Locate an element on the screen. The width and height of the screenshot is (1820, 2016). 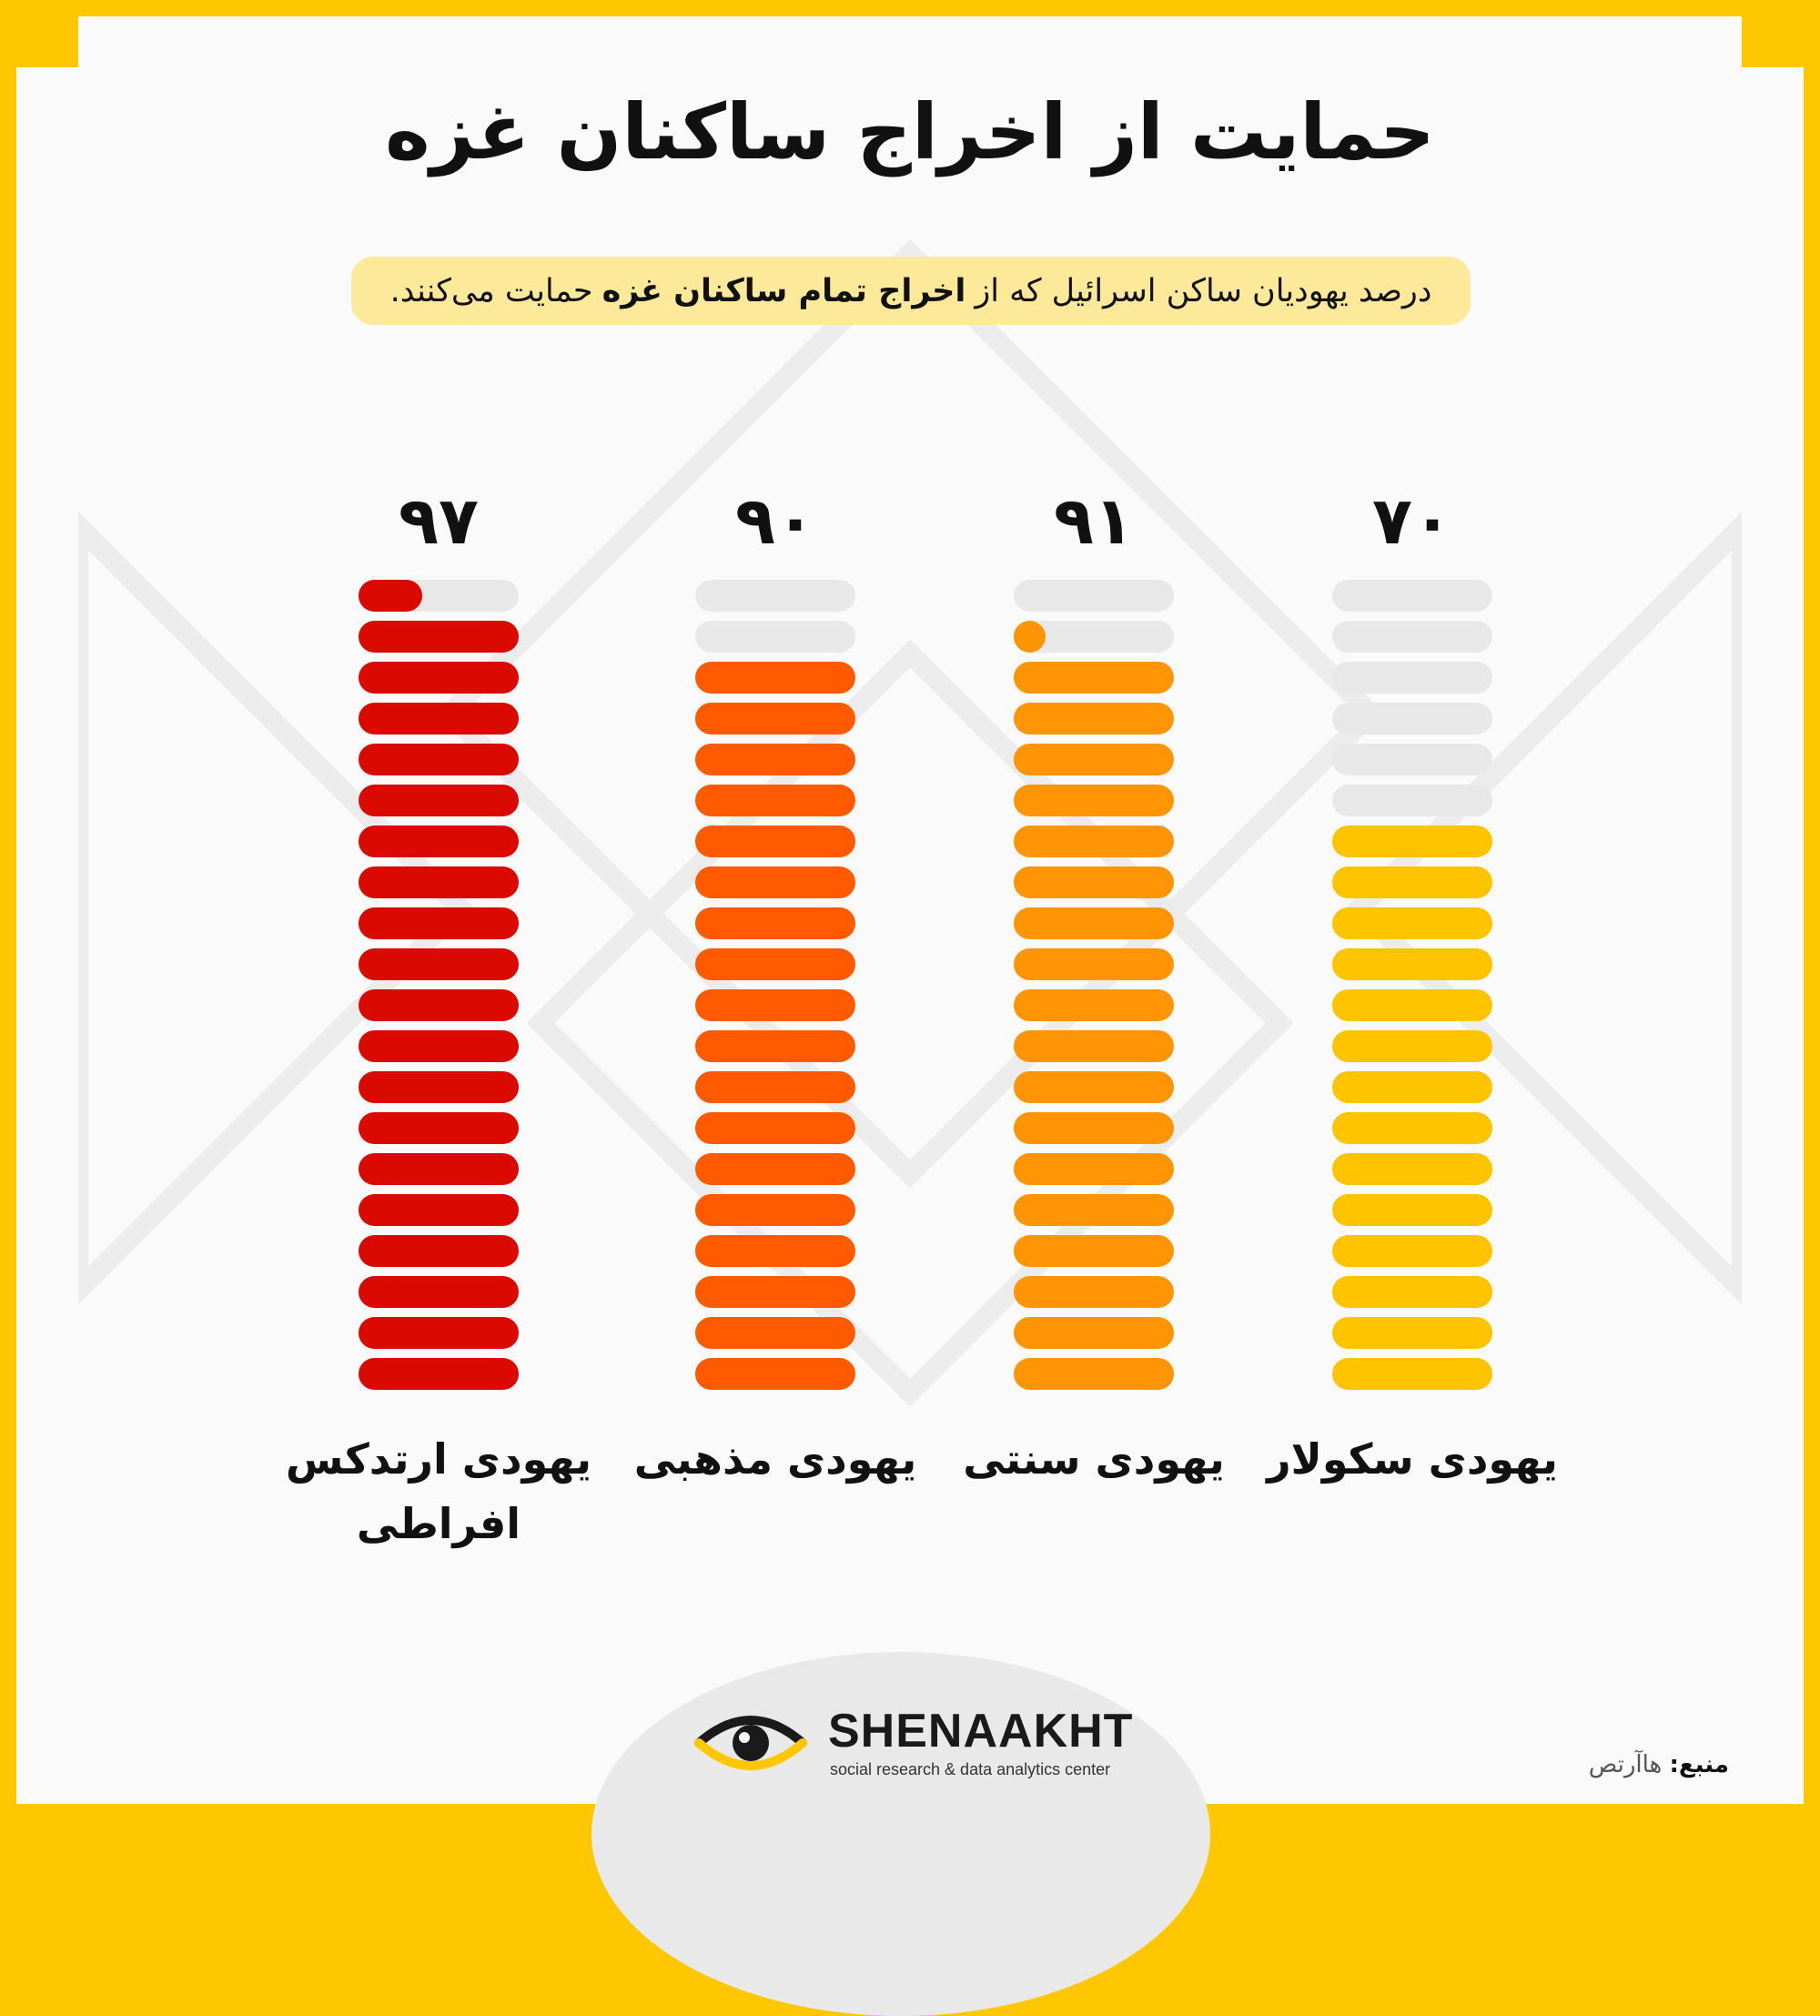
frame-inner-left is located at coordinates (47, 935).